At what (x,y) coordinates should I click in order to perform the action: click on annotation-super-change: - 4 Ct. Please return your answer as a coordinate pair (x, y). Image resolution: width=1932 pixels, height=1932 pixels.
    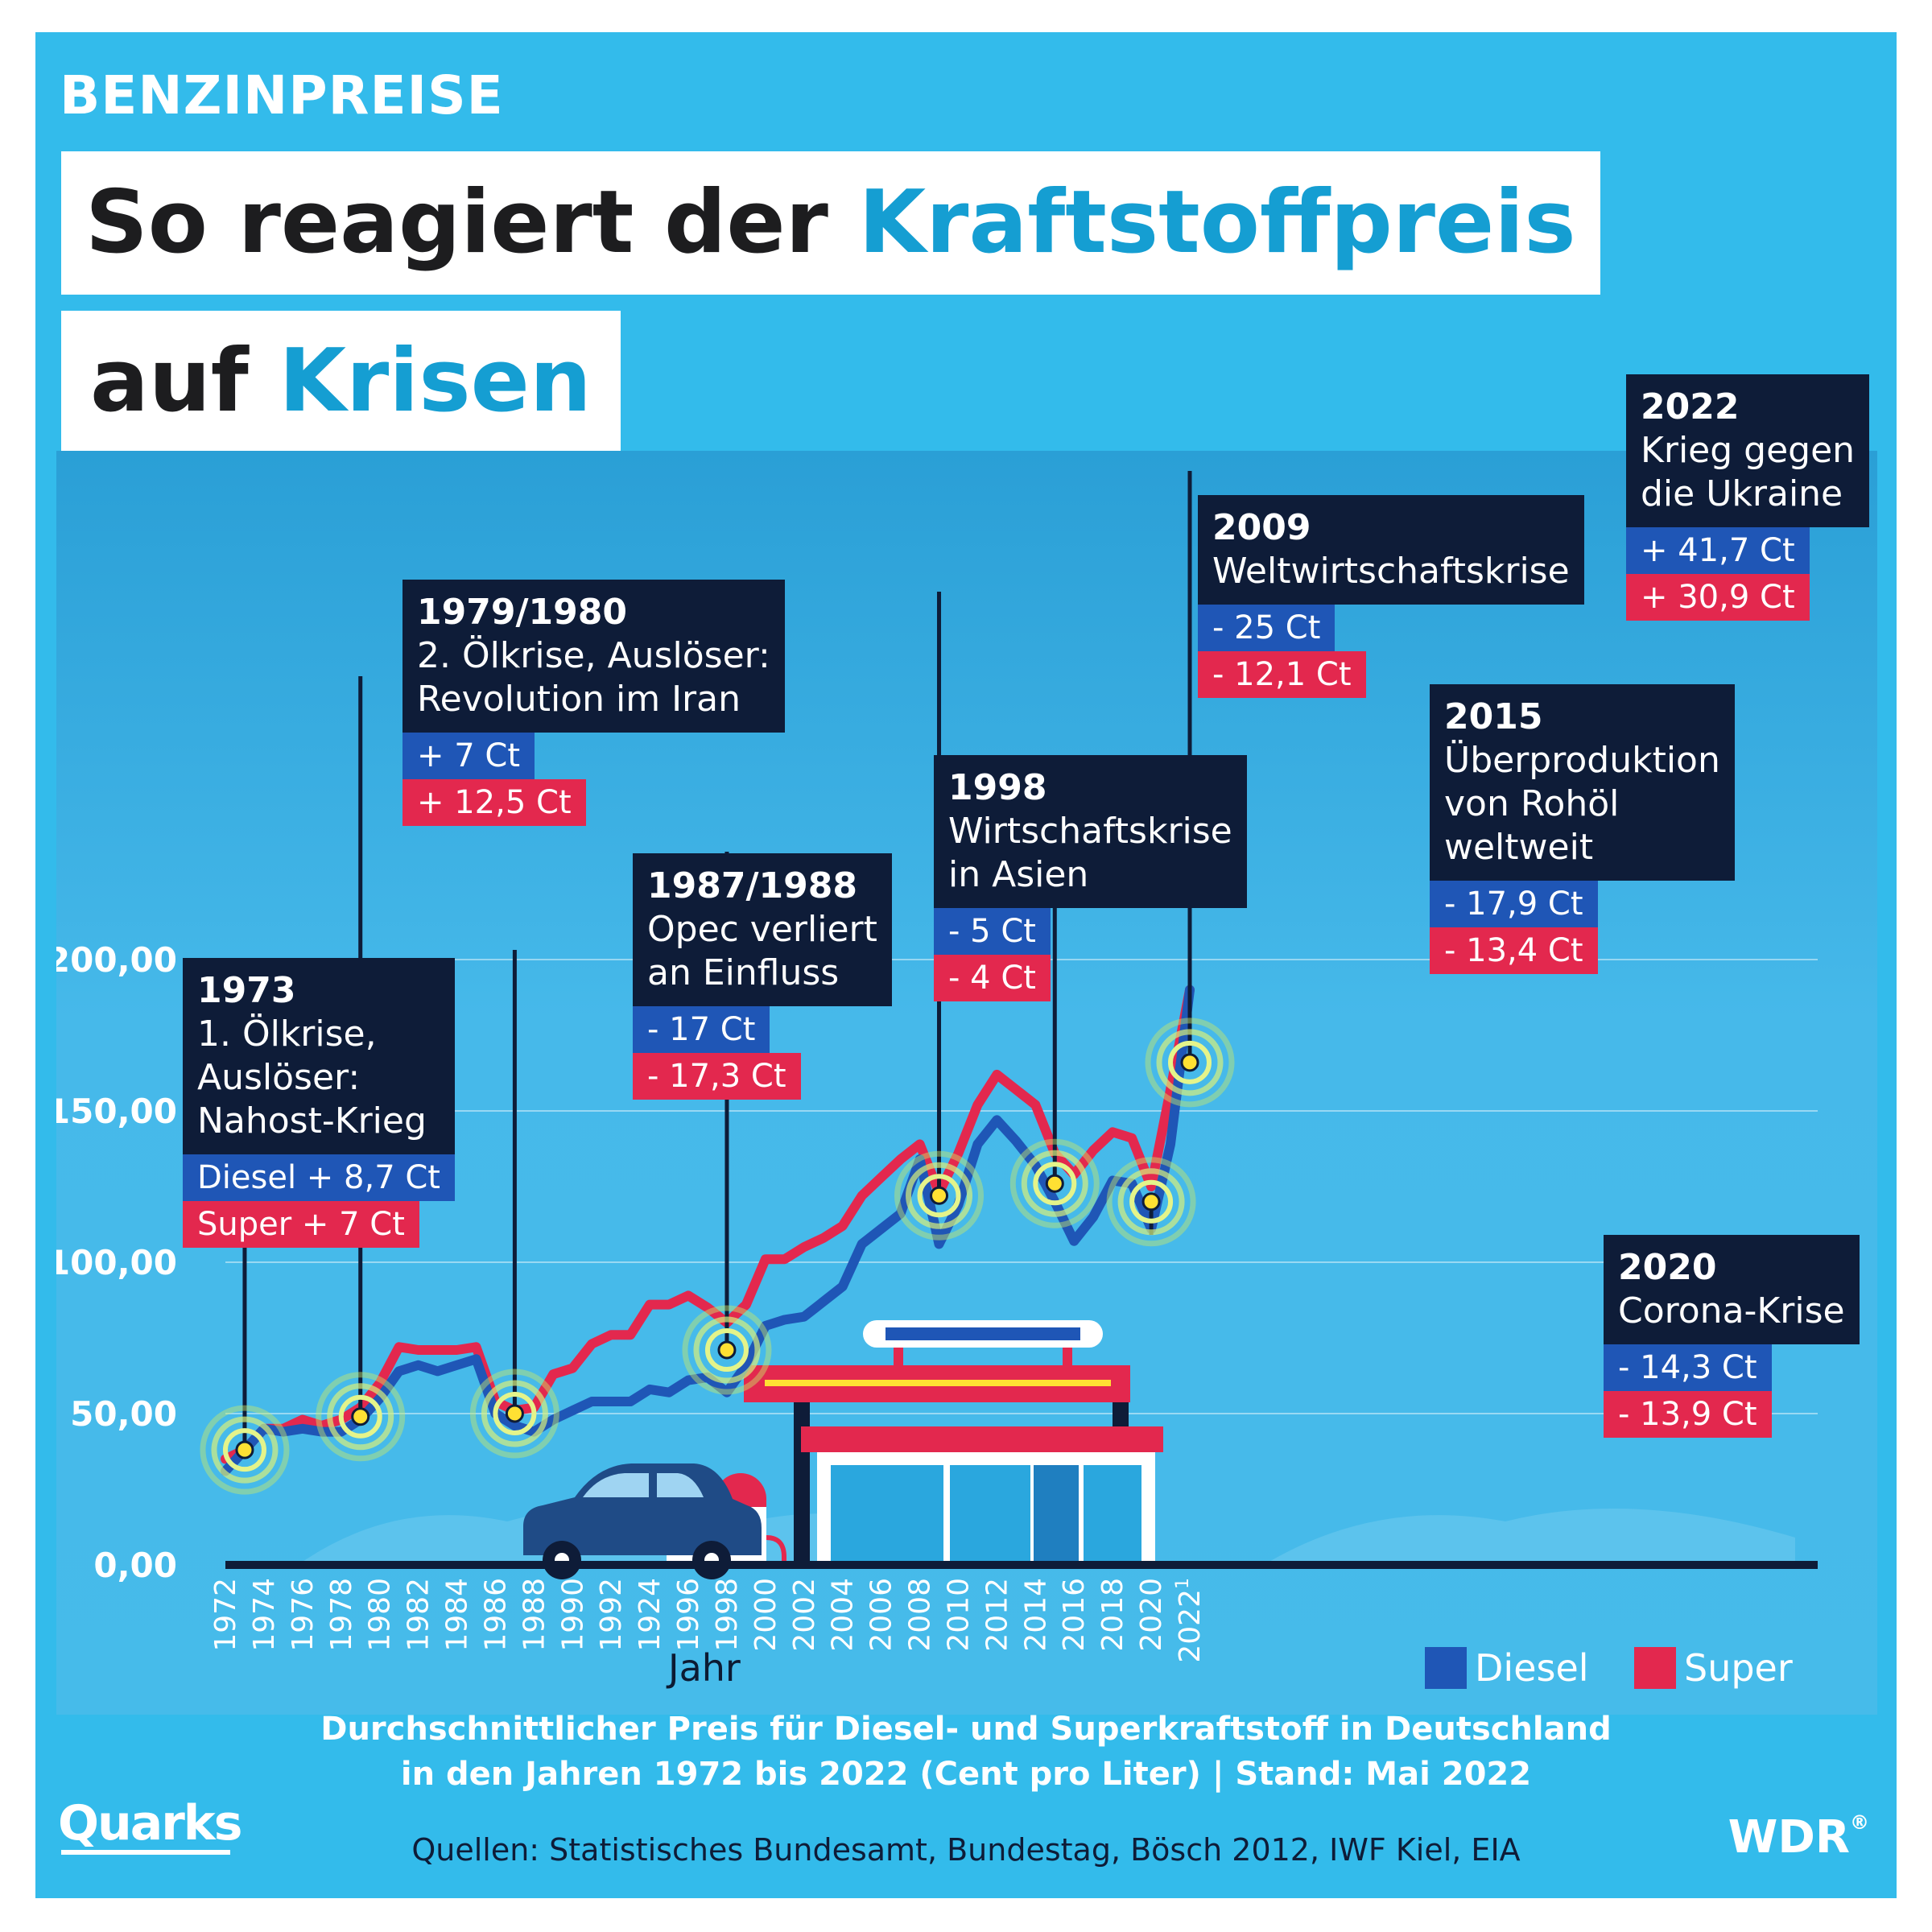
    Looking at the image, I should click on (992, 978).